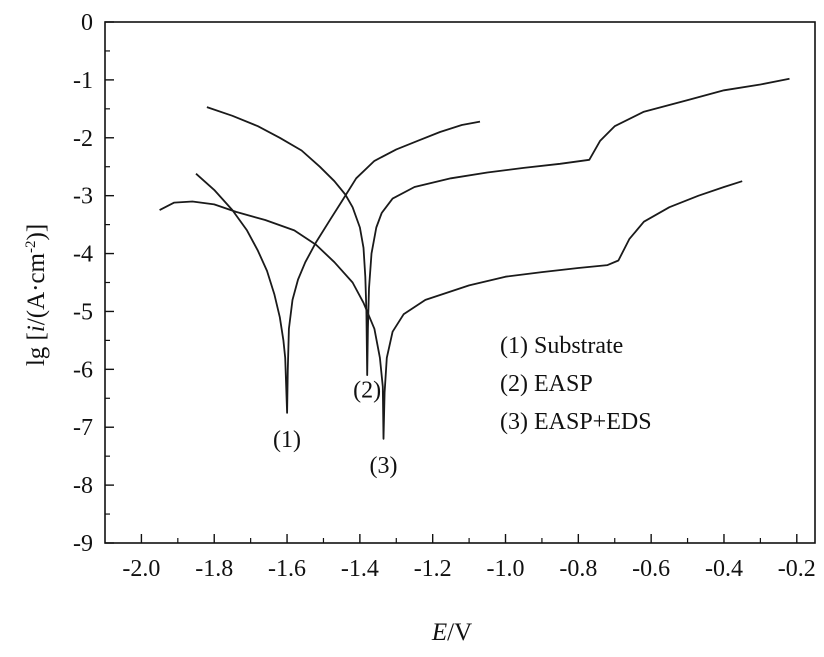  Describe the element at coordinates (83, 197) in the screenshot. I see `y-tick-label: -3` at that location.